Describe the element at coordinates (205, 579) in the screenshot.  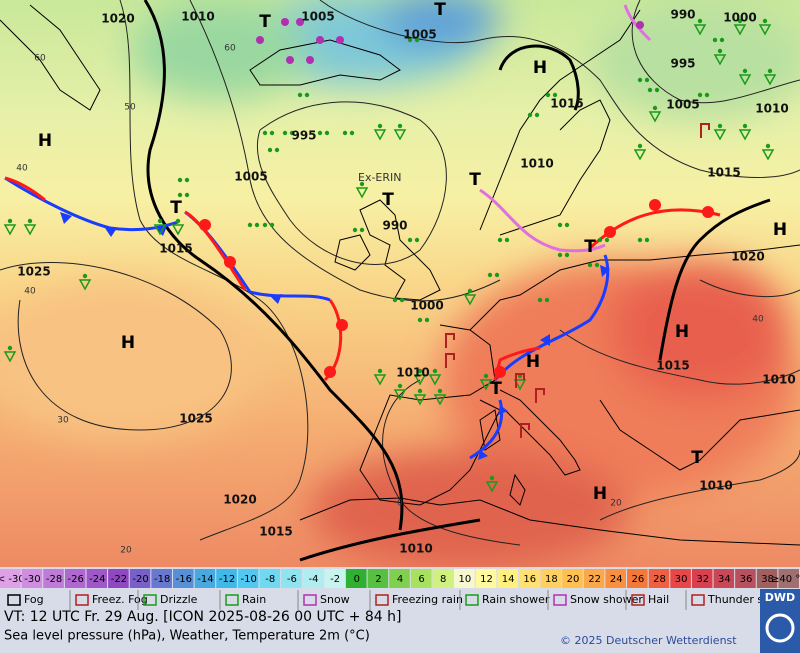
I see `scale-label: -14` at that location.